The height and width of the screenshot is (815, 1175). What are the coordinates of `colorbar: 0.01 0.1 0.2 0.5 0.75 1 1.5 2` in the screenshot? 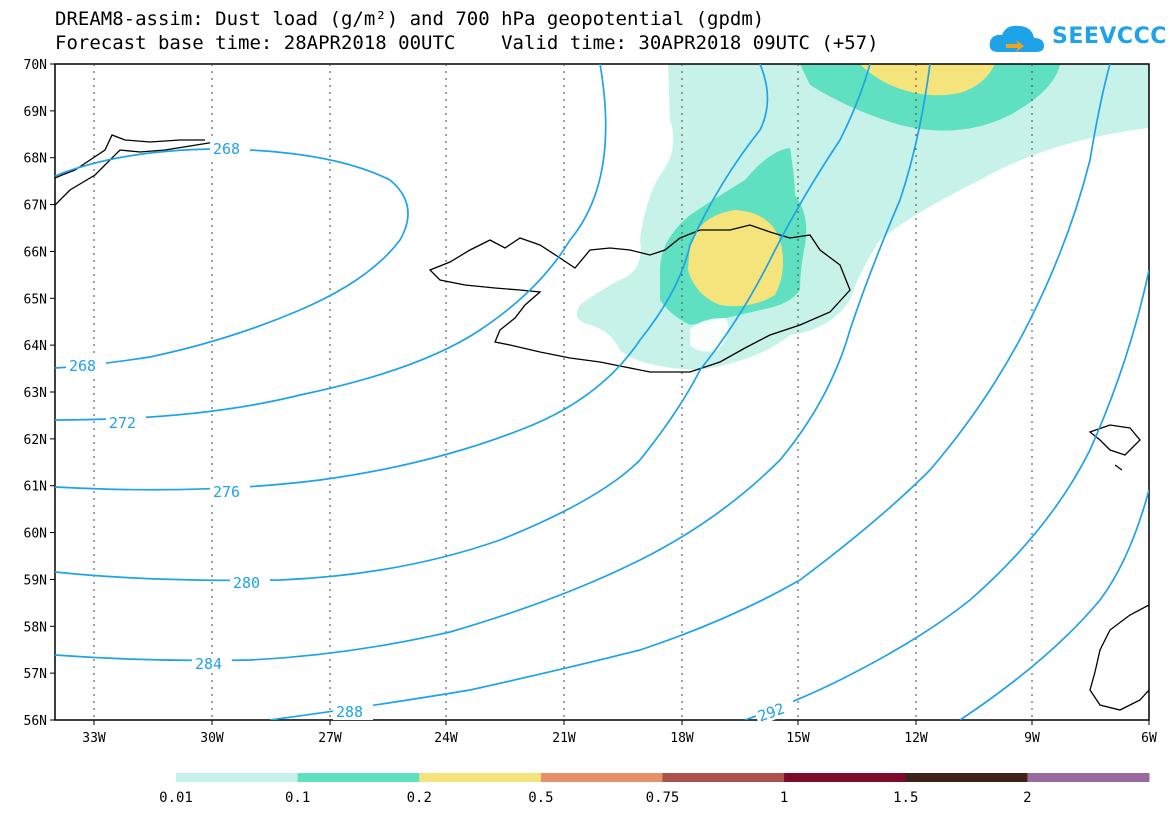 It's located at (654, 789).